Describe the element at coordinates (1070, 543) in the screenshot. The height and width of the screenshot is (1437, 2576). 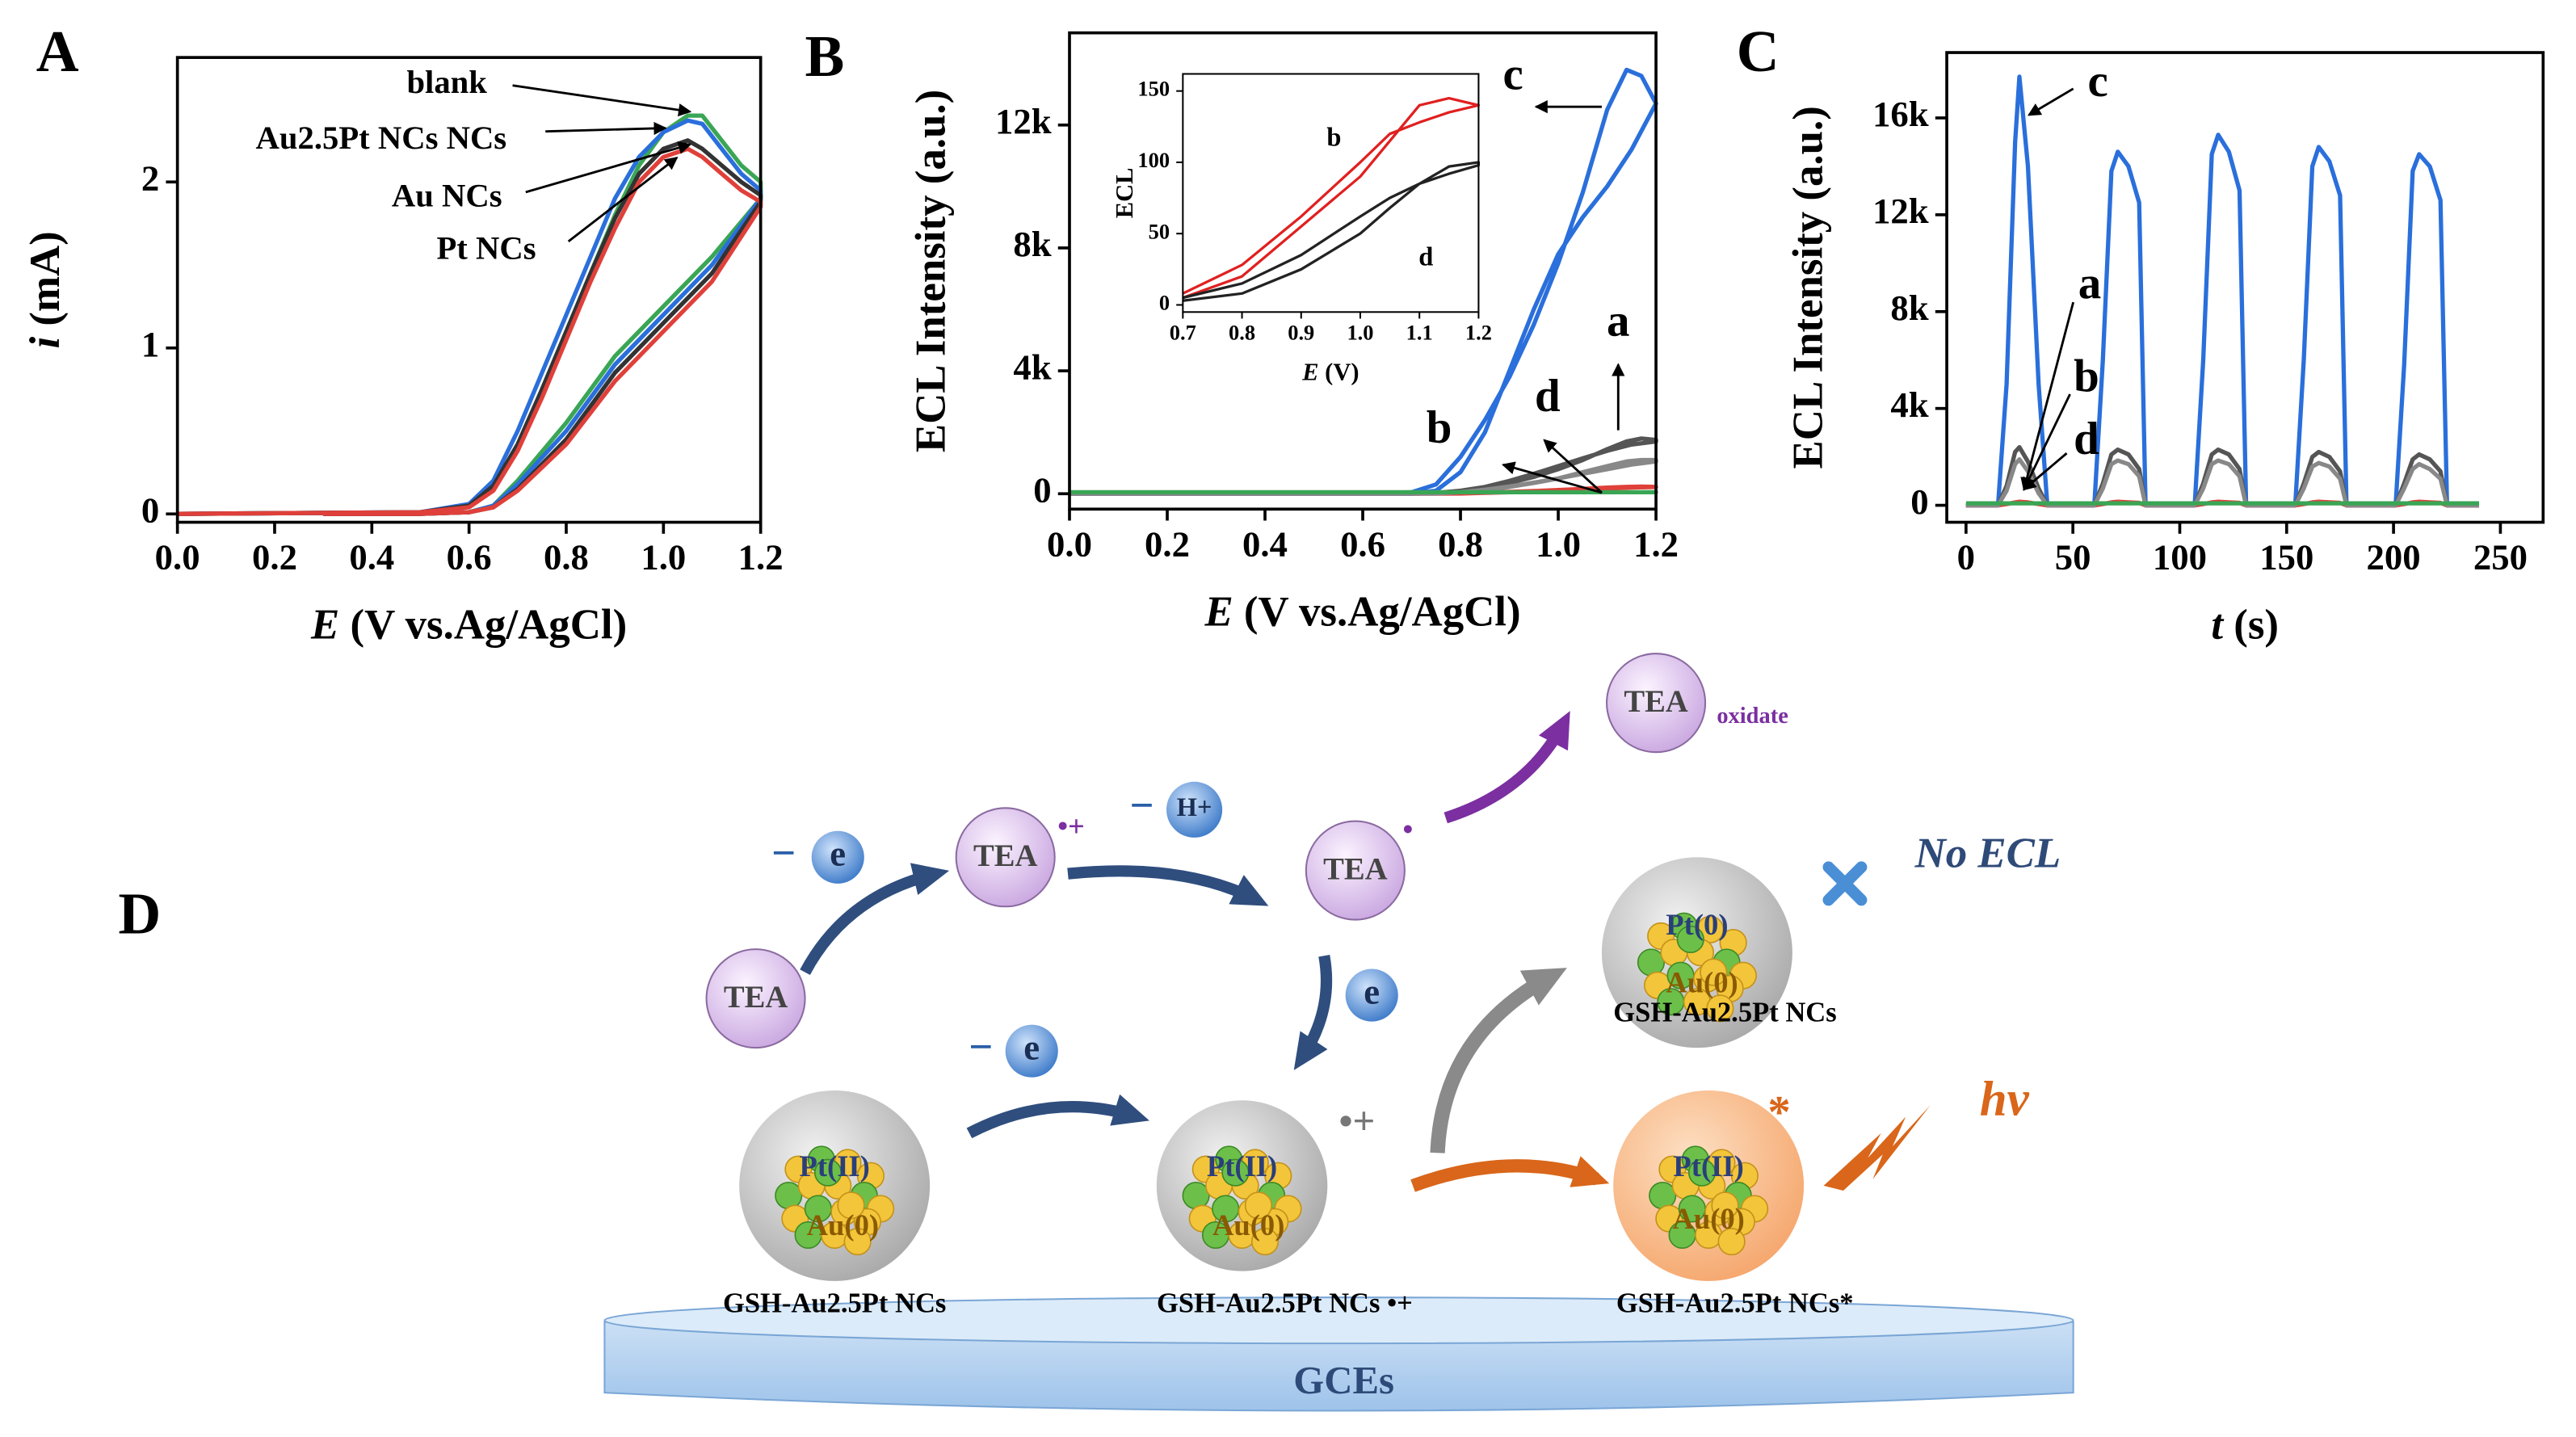
I see `x-tick-label: 0.0` at that location.